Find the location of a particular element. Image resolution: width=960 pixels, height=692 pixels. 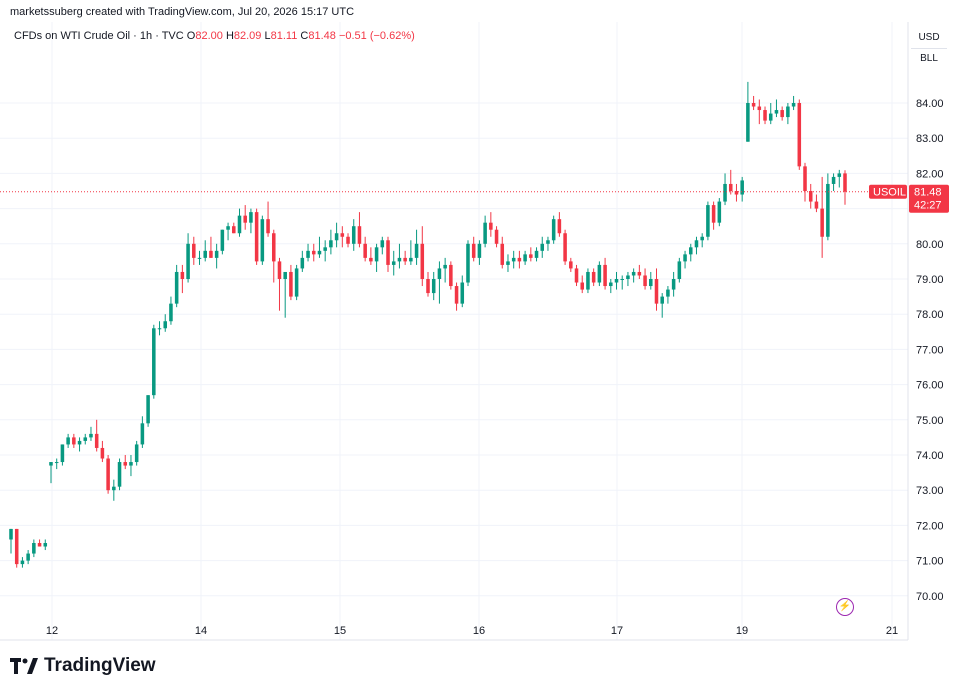

open-value: 82.00 is located at coordinates (209, 36).